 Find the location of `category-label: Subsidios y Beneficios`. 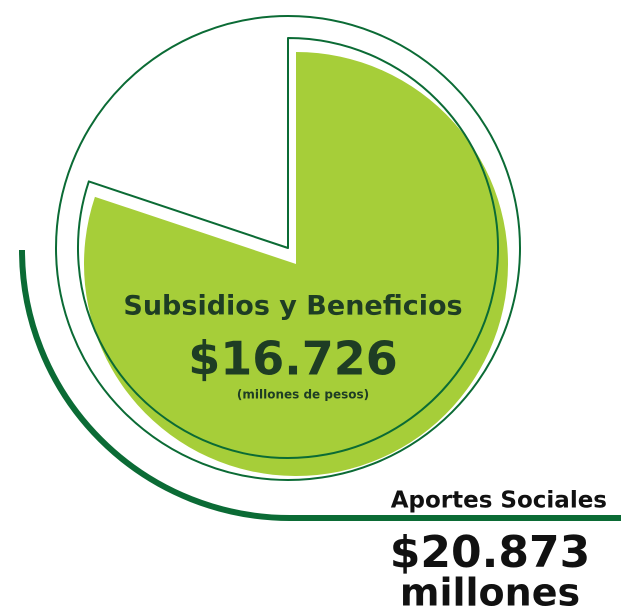

category-label: Subsidios y Beneficios is located at coordinates (292, 306).